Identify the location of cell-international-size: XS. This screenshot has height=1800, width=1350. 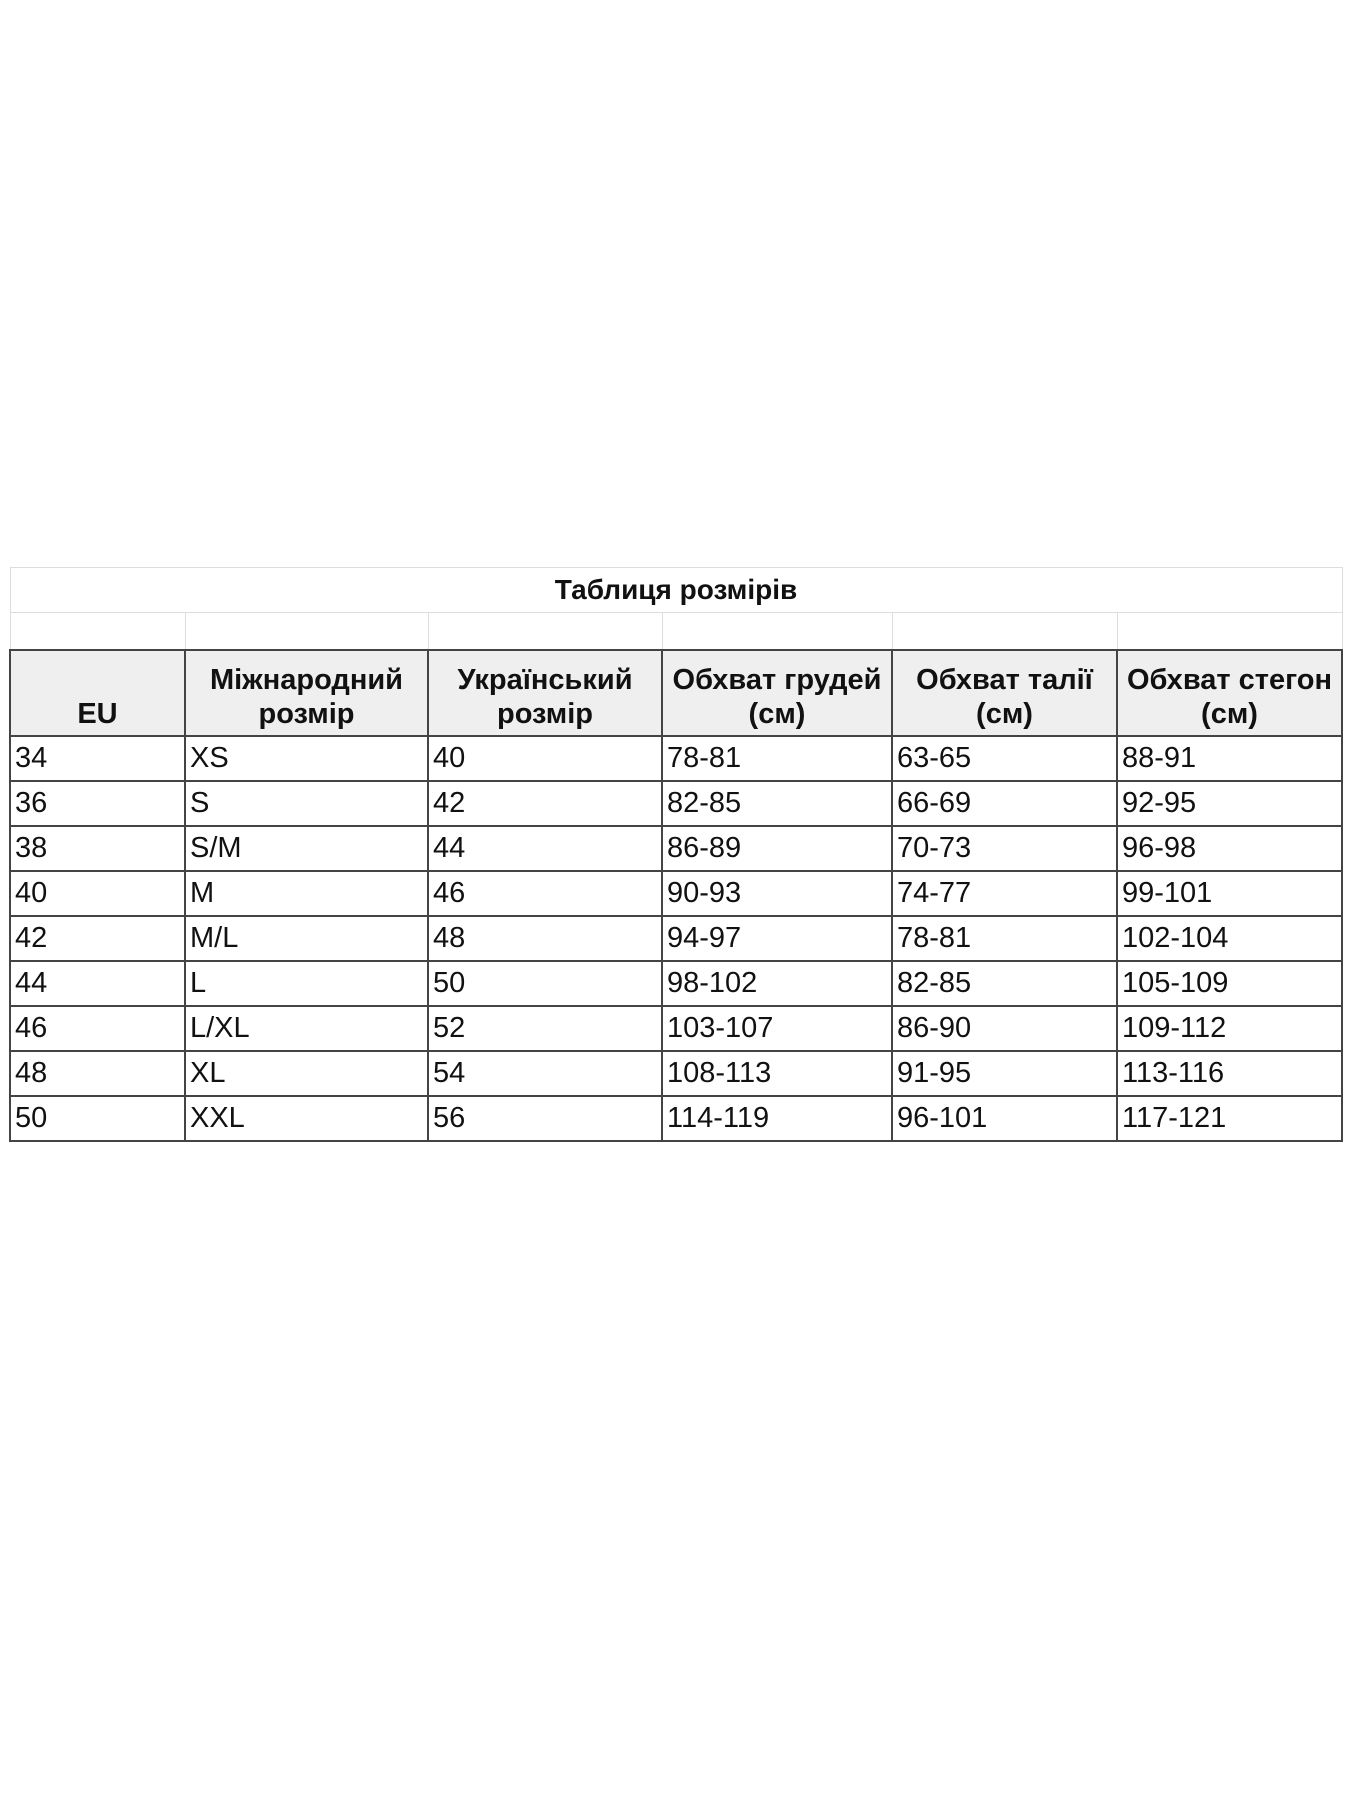
(306, 758).